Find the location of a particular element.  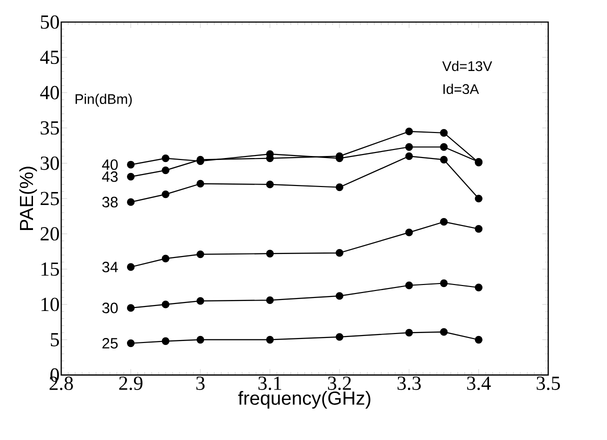

y-tick-label: 40 is located at coordinates (49, 93).